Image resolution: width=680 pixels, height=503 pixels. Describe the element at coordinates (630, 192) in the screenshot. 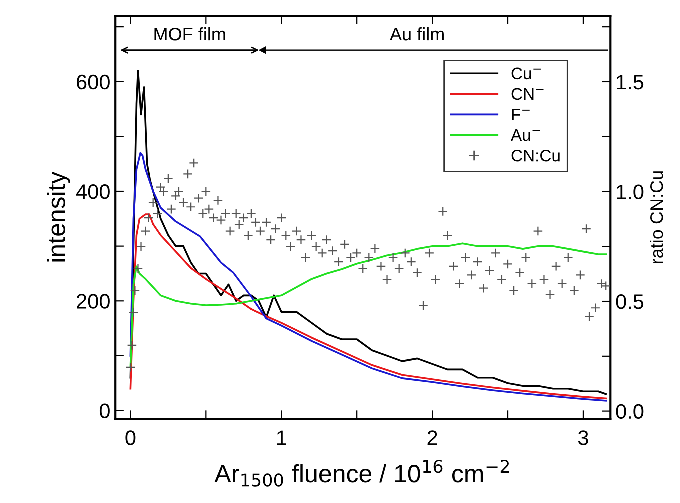

I see `y2-tick-label: 1.0` at that location.